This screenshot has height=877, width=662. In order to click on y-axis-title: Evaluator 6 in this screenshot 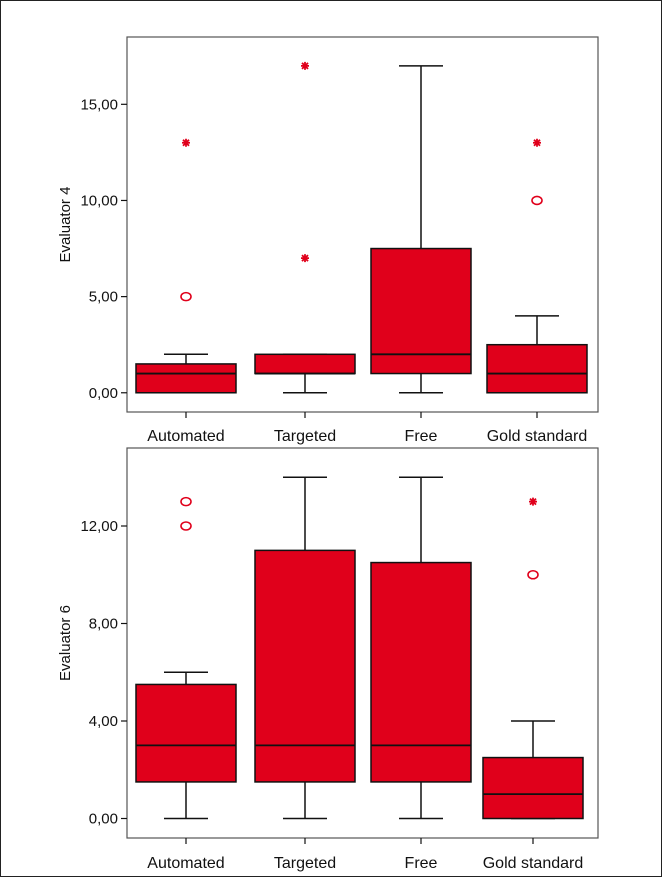, I will do `click(65, 643)`.